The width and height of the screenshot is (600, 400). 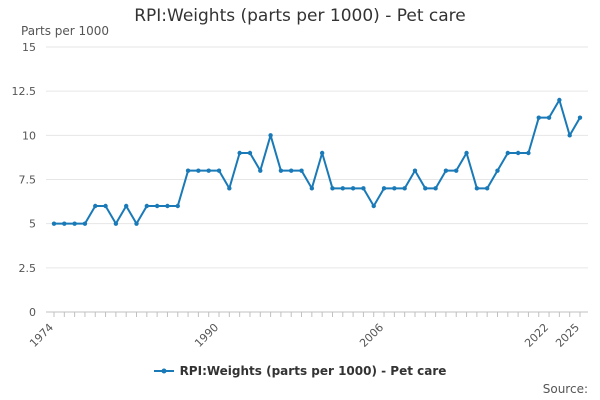 I want to click on x-tick-label: 1974, so click(x=41, y=335).